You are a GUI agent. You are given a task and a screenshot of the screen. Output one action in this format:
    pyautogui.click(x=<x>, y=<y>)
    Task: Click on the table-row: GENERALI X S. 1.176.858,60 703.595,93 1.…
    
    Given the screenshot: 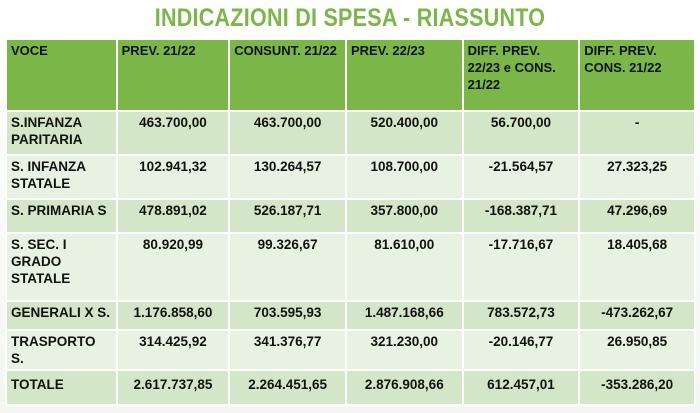 What is the action you would take?
    pyautogui.click(x=350, y=315)
    